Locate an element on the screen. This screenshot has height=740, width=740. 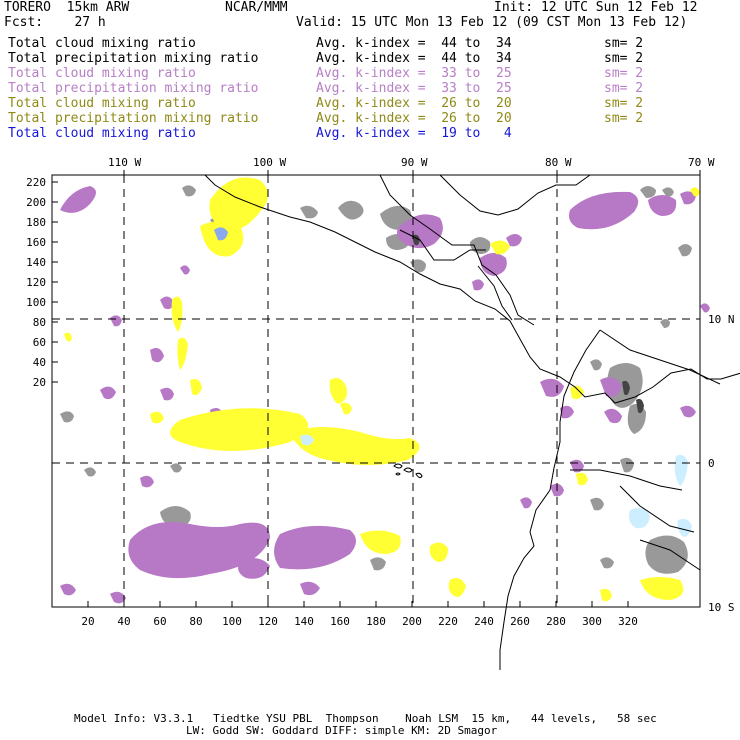
galapagos-islands is located at coordinates (408, 471).